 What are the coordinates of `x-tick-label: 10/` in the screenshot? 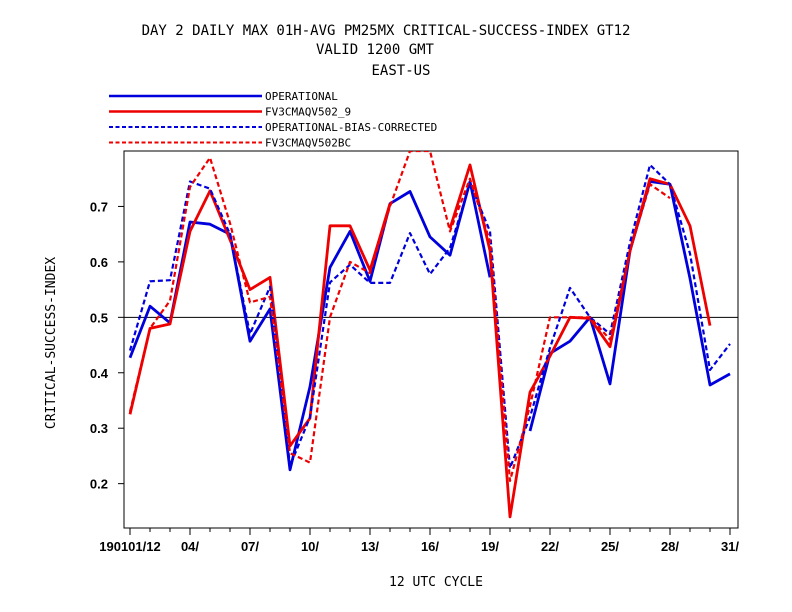 It's located at (310, 546).